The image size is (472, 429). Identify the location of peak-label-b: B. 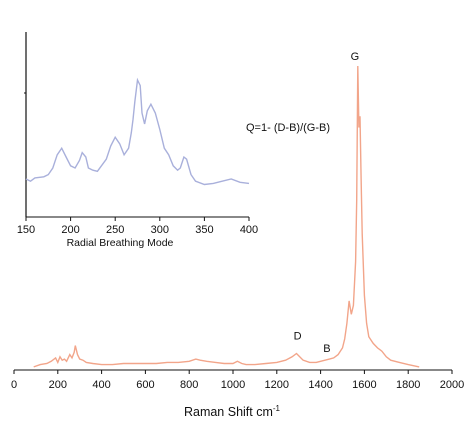
(326, 349).